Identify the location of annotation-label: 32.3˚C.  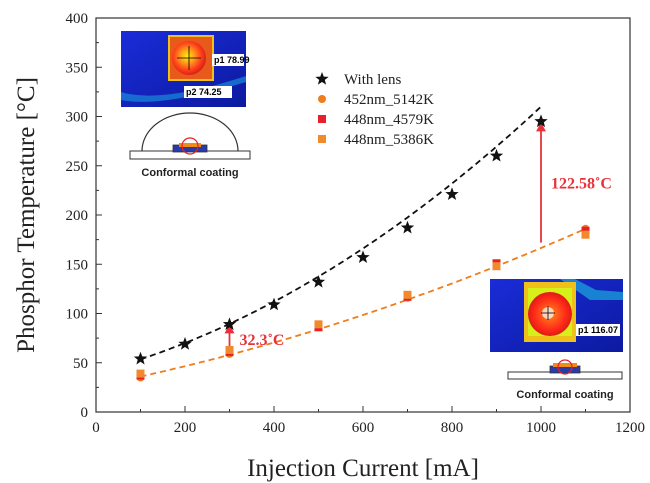
(262, 340).